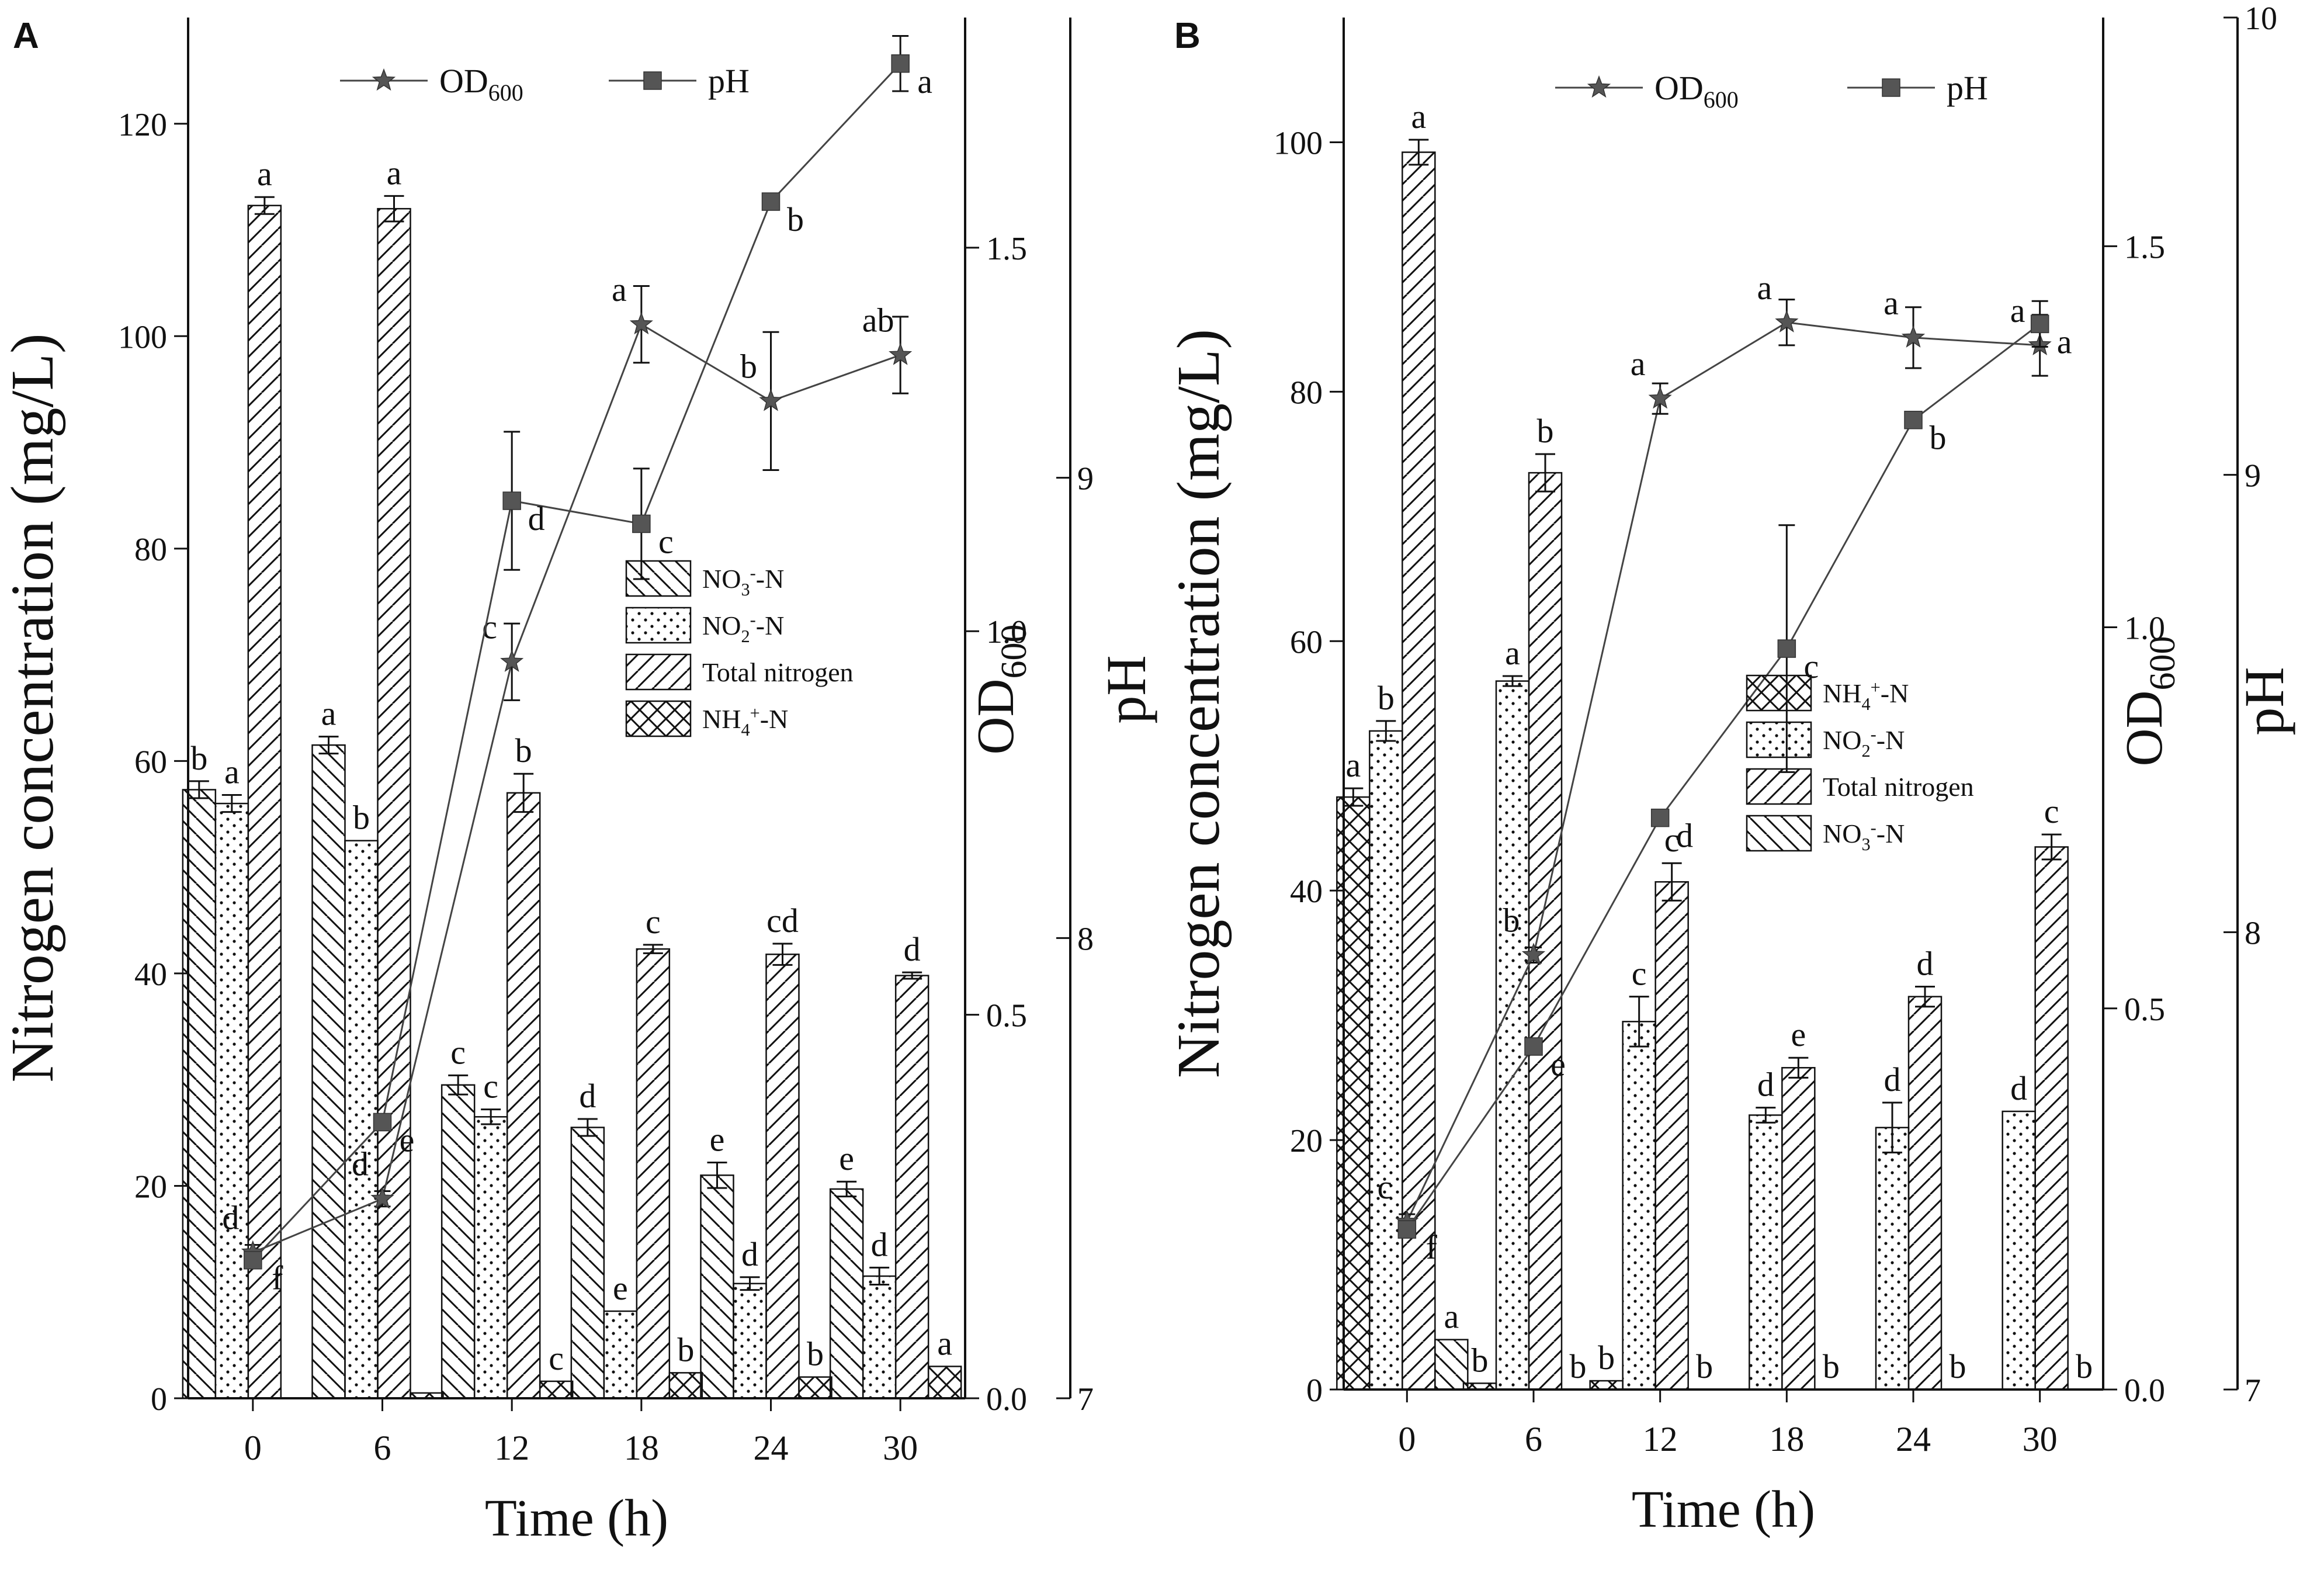  Describe the element at coordinates (621, 1288) in the screenshot. I see `bar-letter-dots-3: e` at that location.